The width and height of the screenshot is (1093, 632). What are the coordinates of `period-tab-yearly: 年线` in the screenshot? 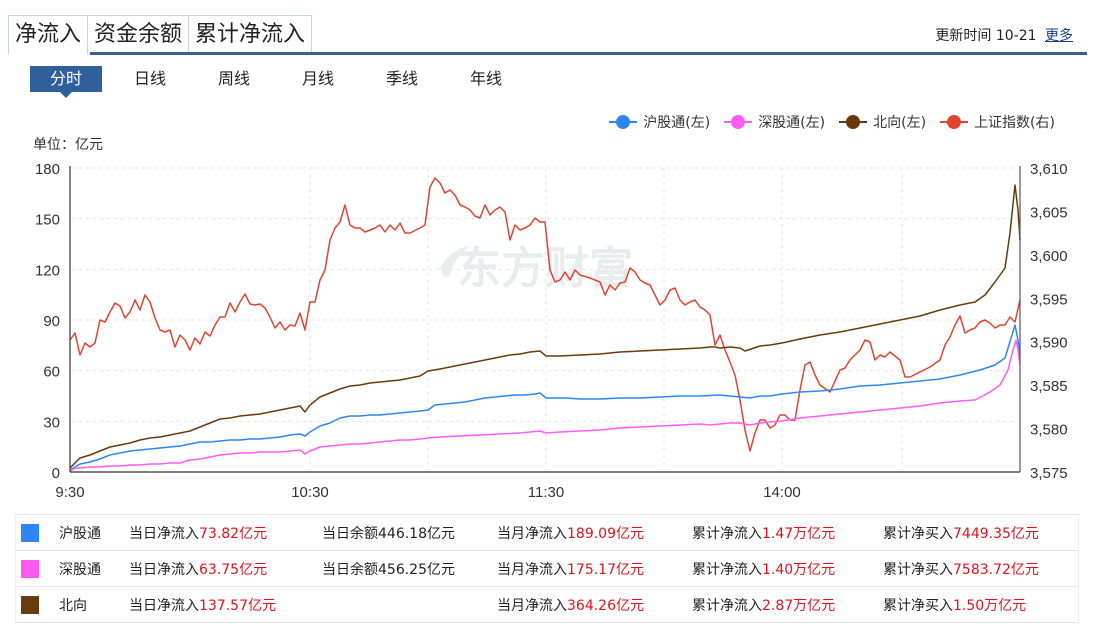 It's located at (485, 78).